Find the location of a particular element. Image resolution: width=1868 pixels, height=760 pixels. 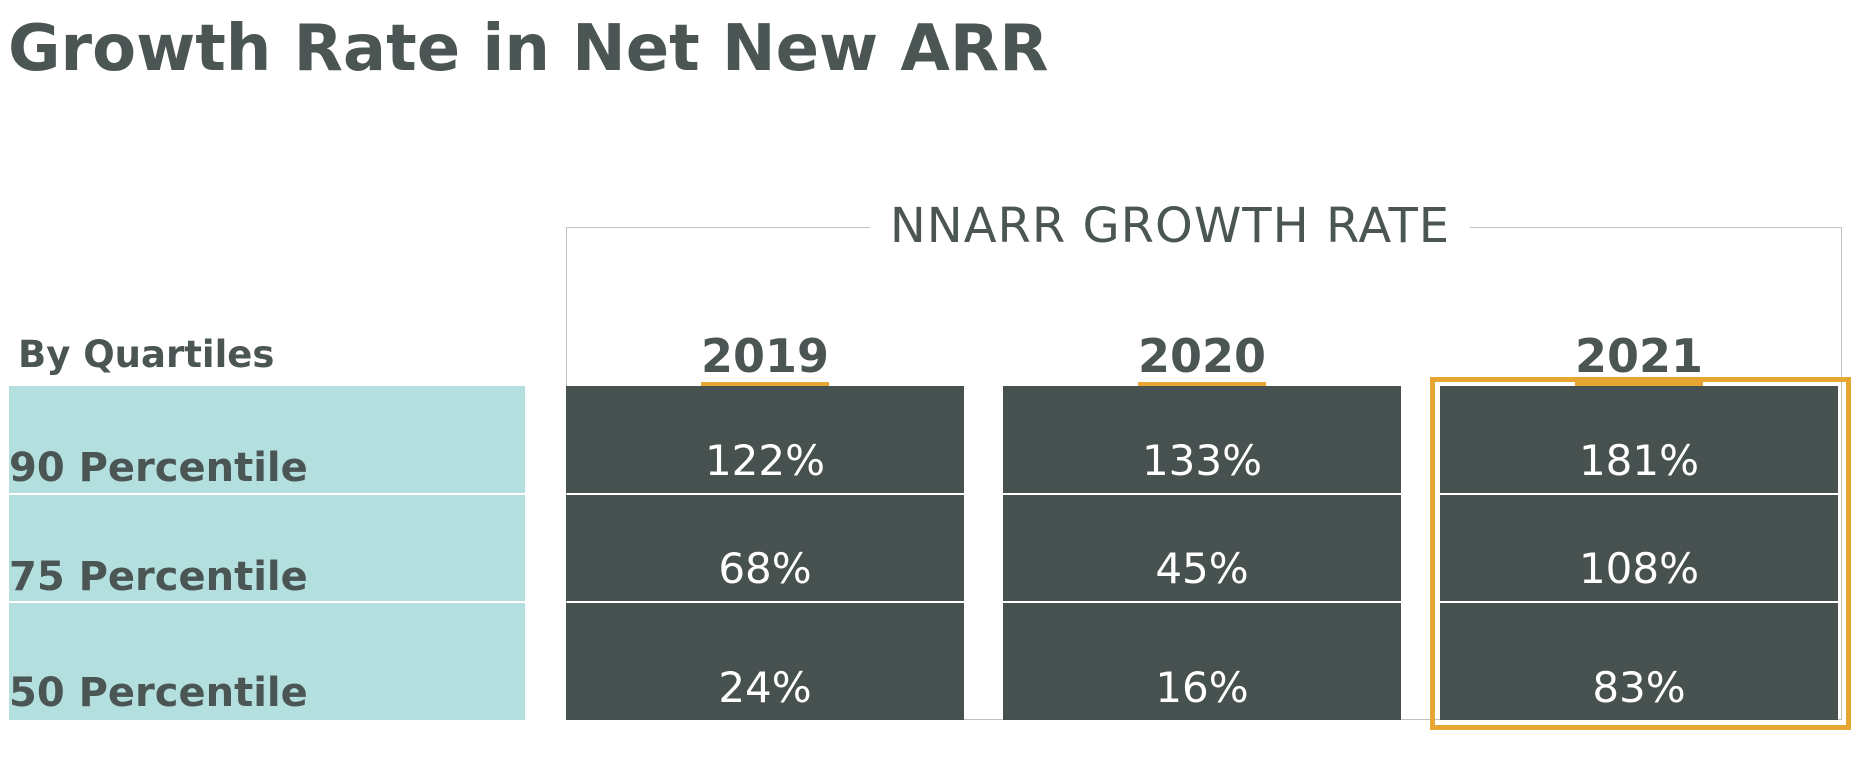

highlight-2021-box is located at coordinates (1640, 553).